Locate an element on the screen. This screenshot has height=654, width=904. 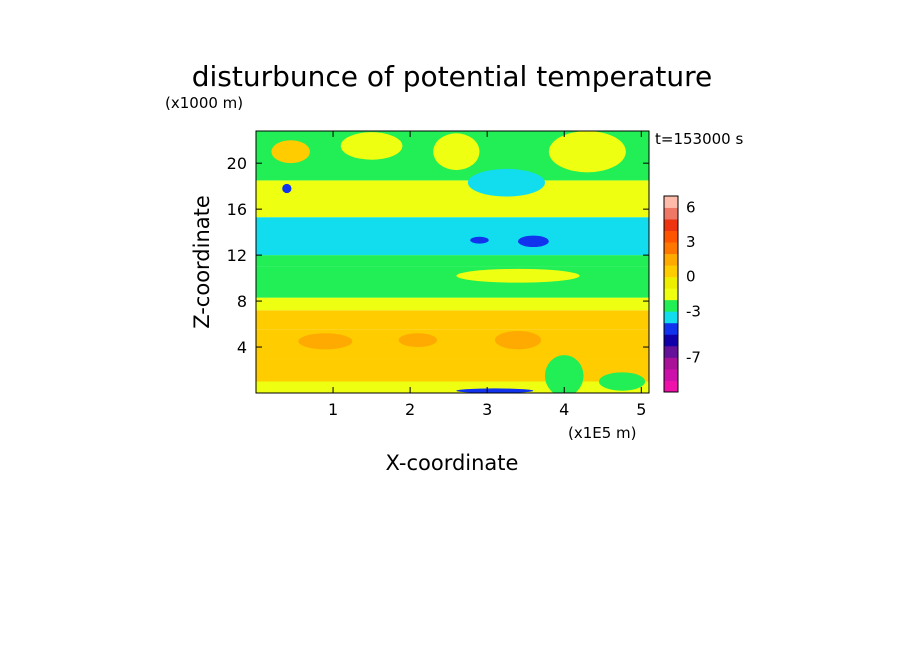
x-tick-label: 3 is located at coordinates (487, 409).